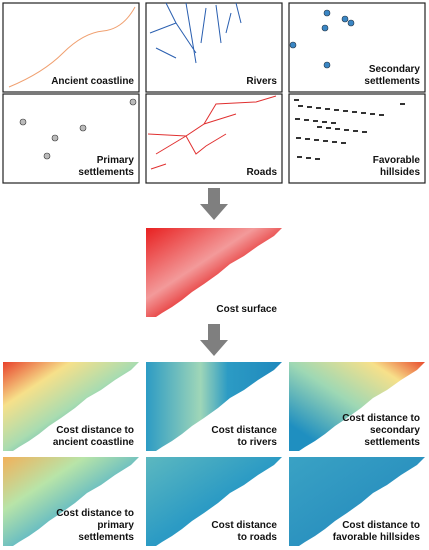  What do you see at coordinates (92, 81) in the screenshot?
I see `label: Ancient coastline` at bounding box center [92, 81].